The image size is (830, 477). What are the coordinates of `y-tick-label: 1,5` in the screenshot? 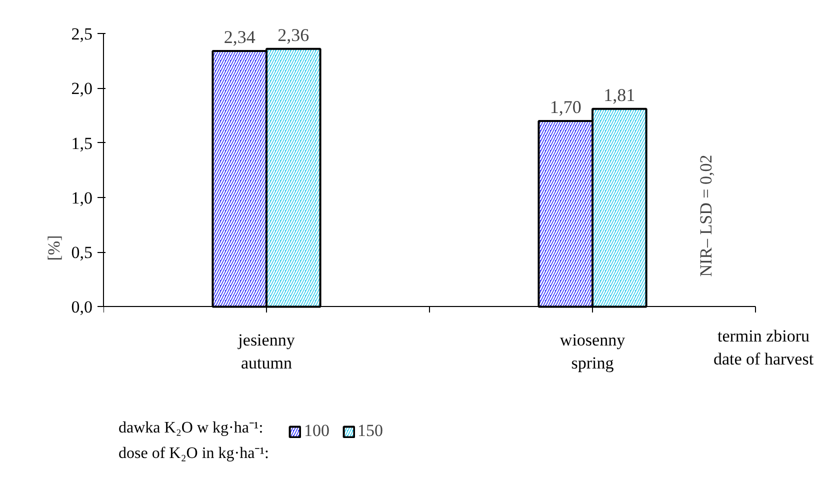 It's located at (81, 143).